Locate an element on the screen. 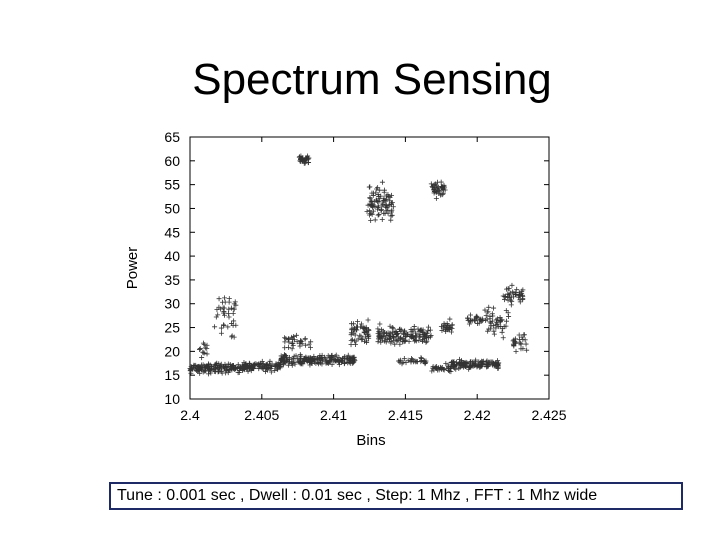  y-axis-label: Power is located at coordinates (132, 268).